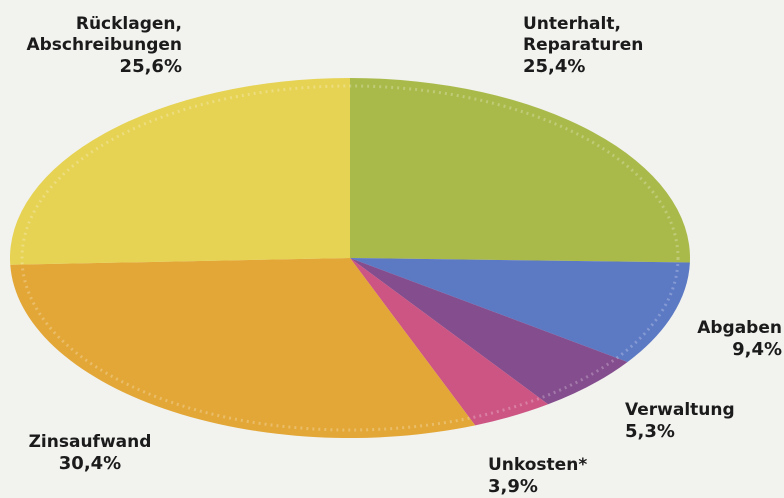 This screenshot has height=498, width=784. I want to click on value-label: 25,6%, so click(150, 66).